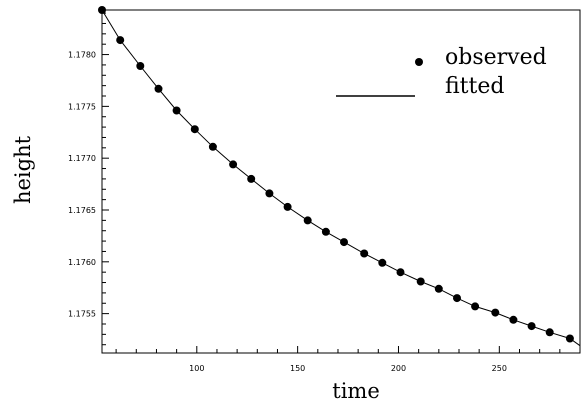  Describe the element at coordinates (474, 86) in the screenshot. I see `legend-fitted-label: fitted` at that location.